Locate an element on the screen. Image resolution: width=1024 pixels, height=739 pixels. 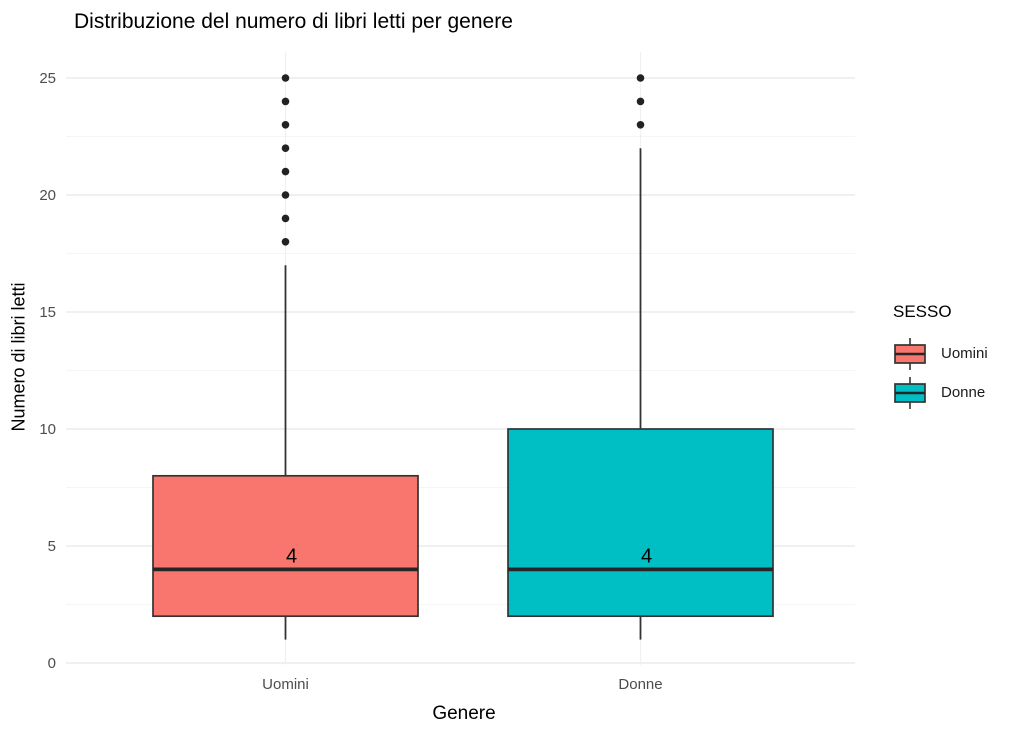
legend-entry-donne: Donne is located at coordinates (940, 392).